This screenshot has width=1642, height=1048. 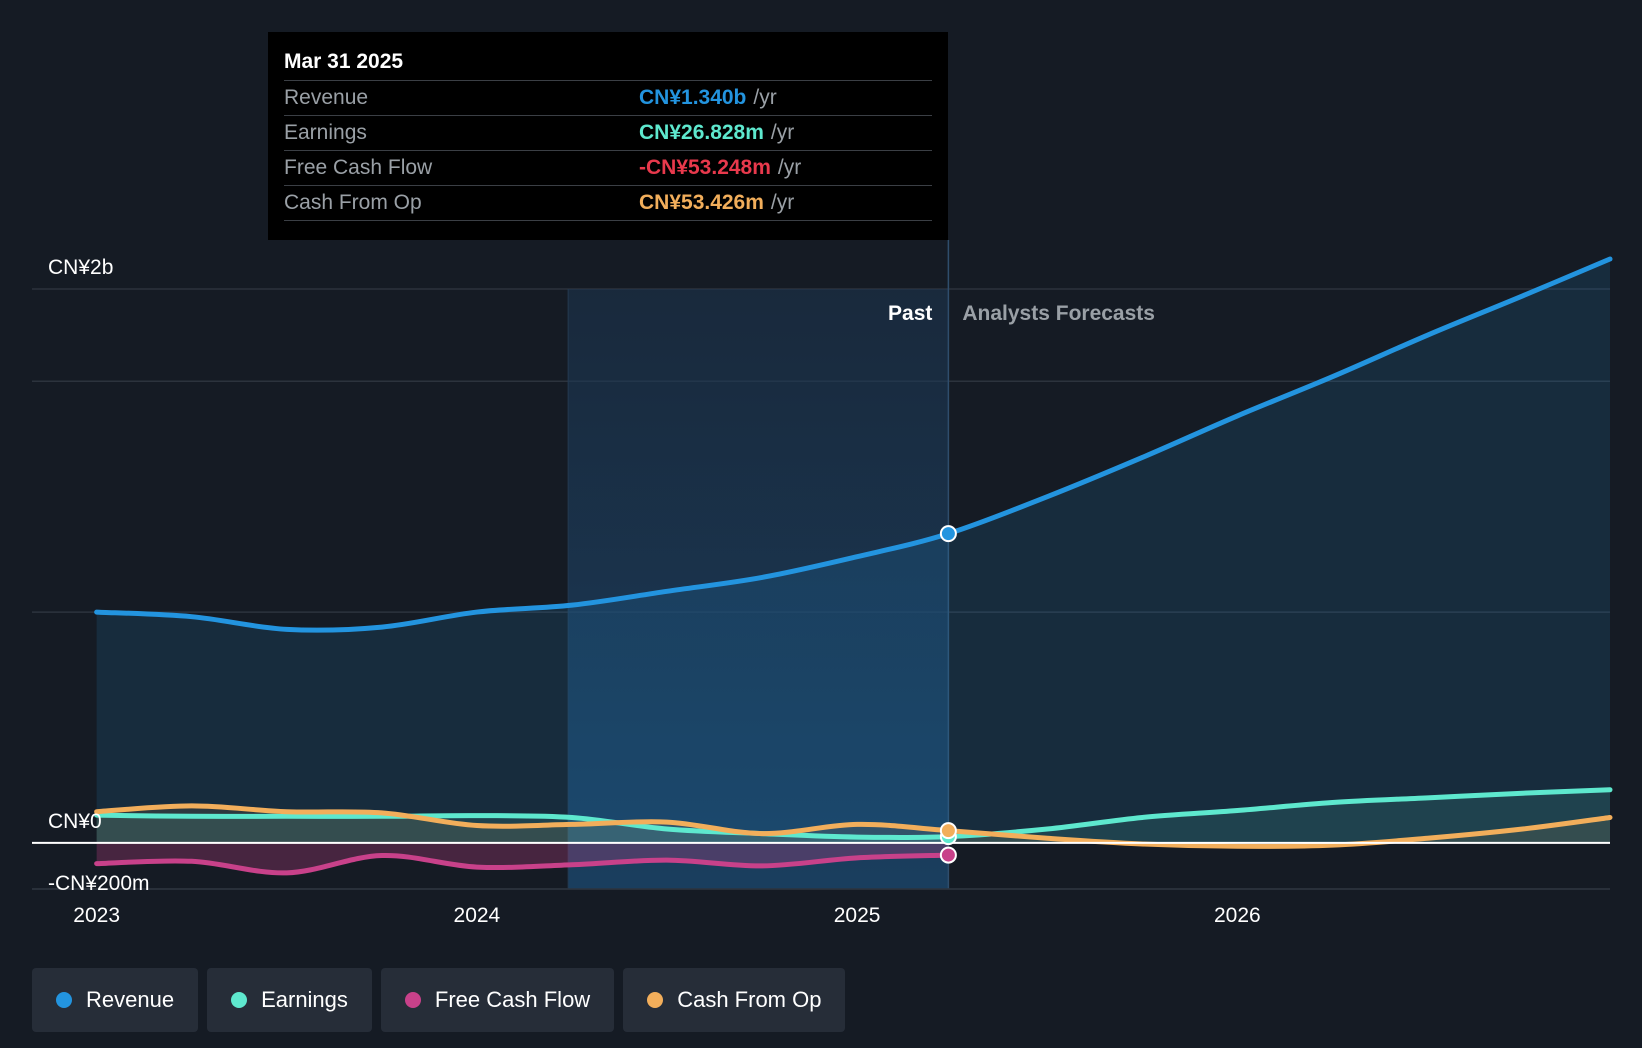 What do you see at coordinates (749, 999) in the screenshot?
I see `legend-label: Cash From Op` at bounding box center [749, 999].